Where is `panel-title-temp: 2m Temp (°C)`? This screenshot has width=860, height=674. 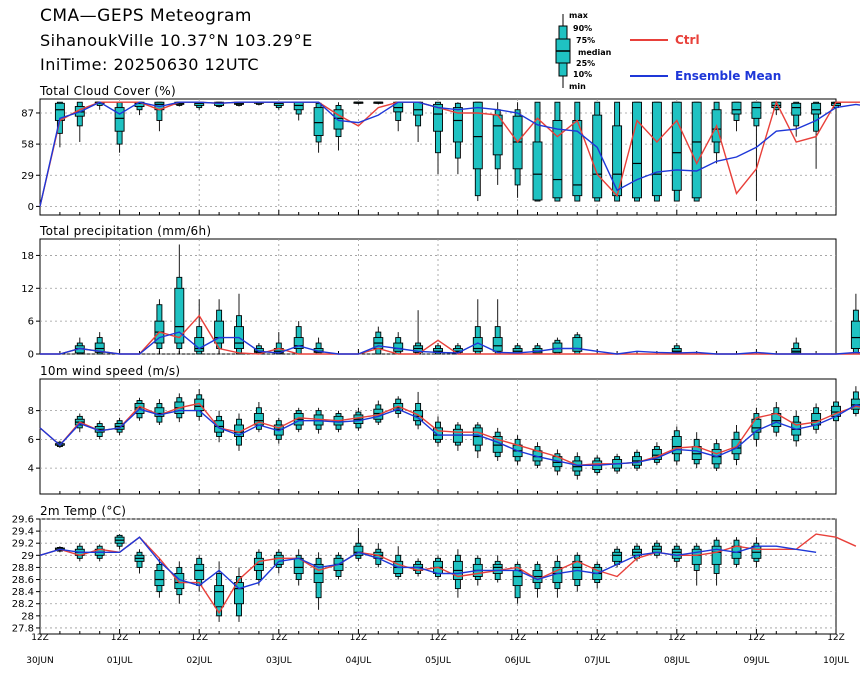
panel-title-temp: 2m Temp (°C) is located at coordinates (83, 511).